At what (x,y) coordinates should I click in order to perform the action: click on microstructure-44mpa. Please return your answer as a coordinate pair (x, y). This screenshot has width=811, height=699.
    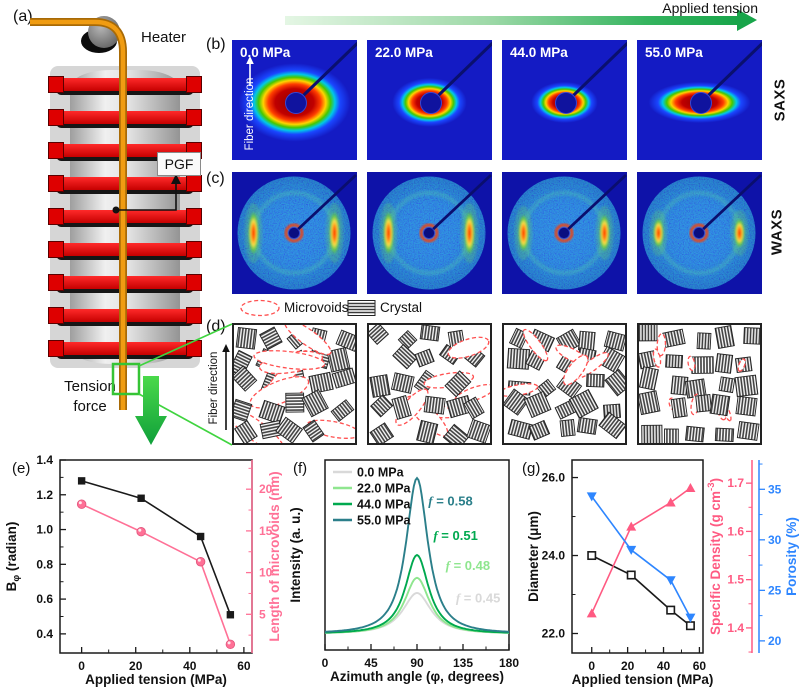
    Looking at the image, I should click on (565, 384).